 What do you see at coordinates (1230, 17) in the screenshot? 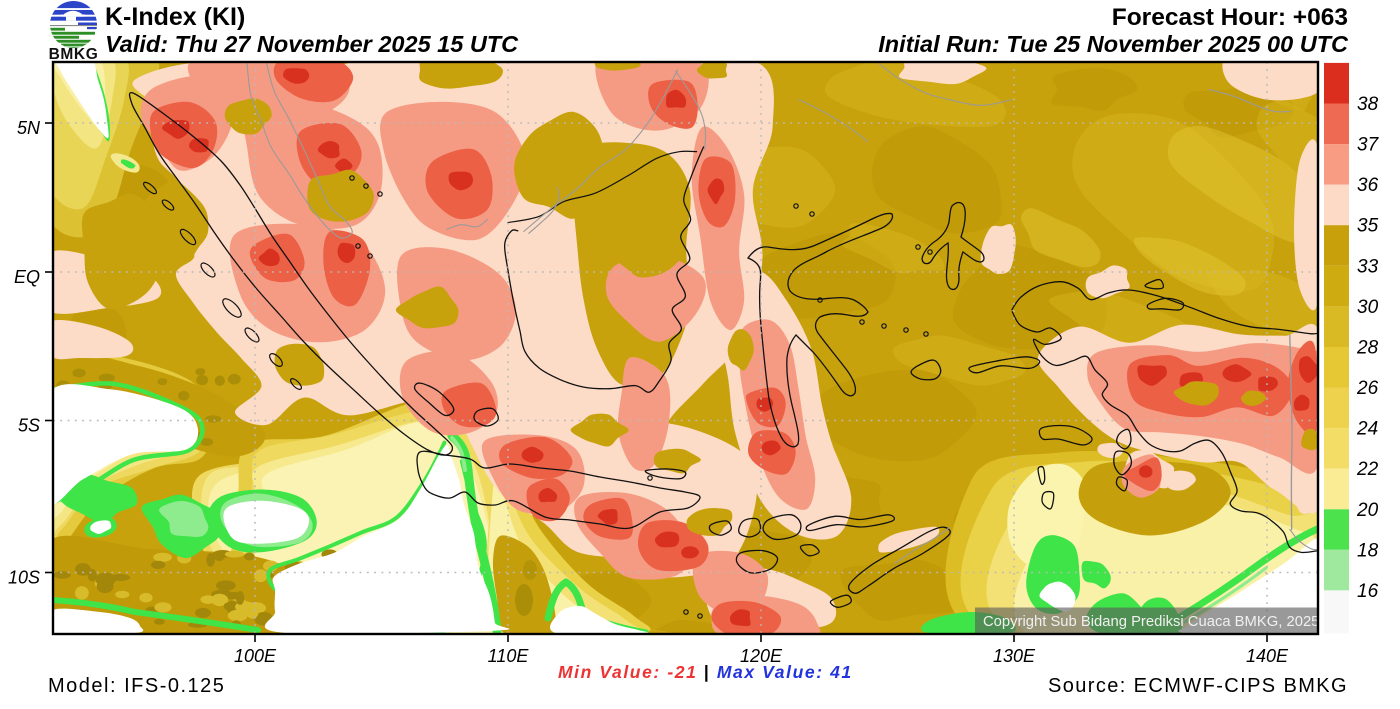
I see `svg-text: Forecast Hour: +063` at bounding box center [1230, 17].